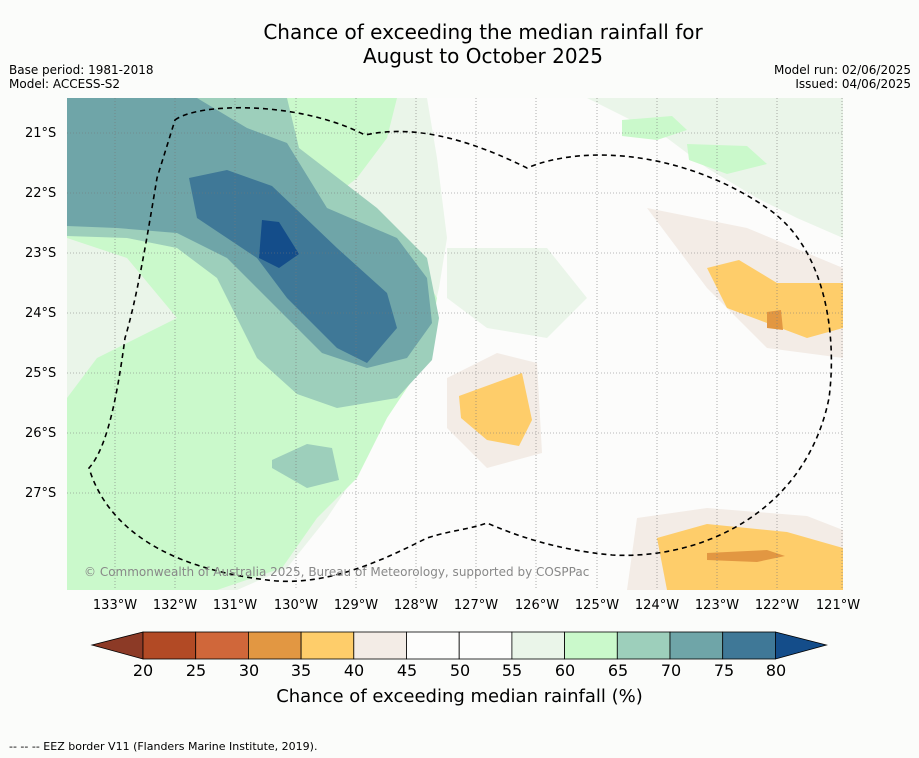  I want to click on lon-label: 131°W, so click(235, 605).